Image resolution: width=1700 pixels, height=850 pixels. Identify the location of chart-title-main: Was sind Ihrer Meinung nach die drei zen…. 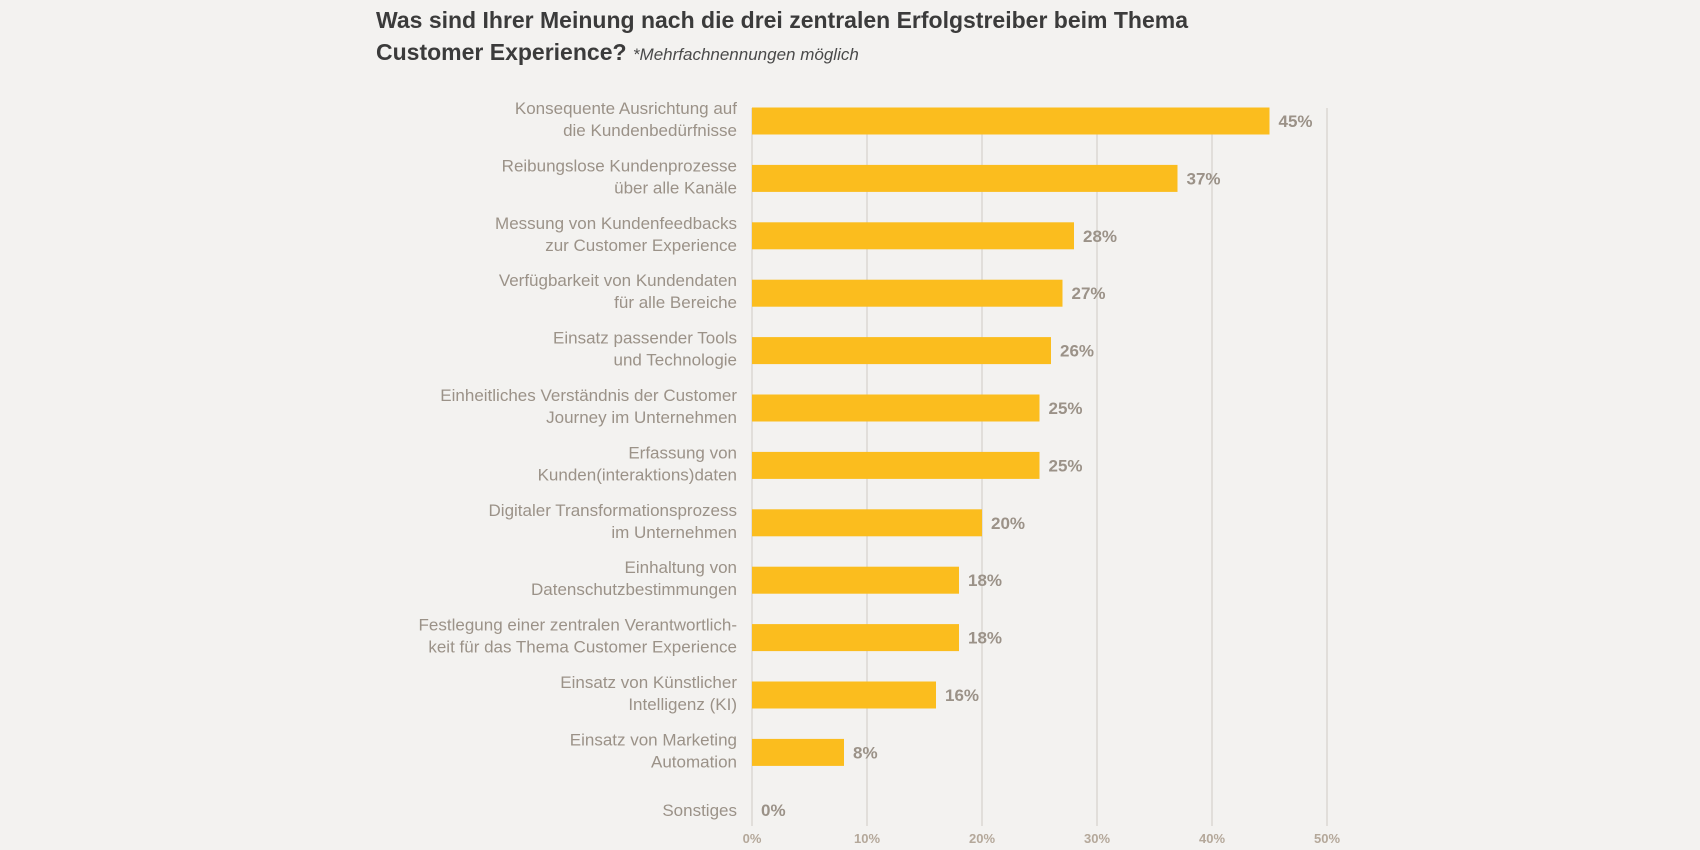
(782, 36).